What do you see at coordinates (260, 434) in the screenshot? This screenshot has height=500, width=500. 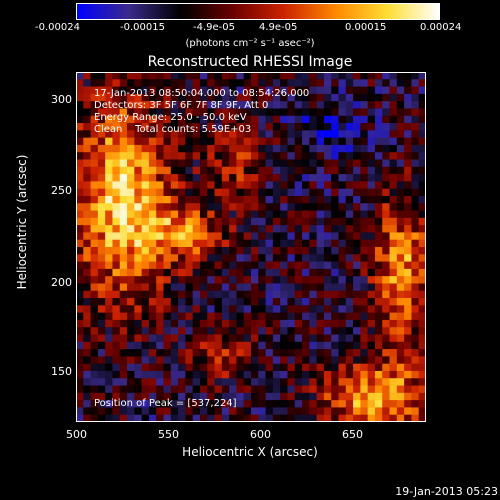 I see `x-tick-label: 600` at bounding box center [260, 434].